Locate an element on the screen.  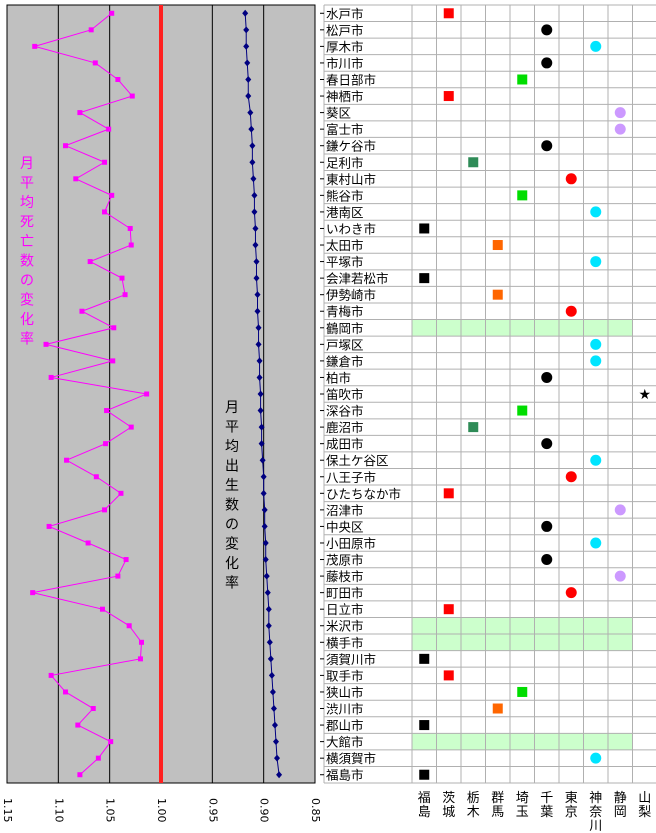
city-label: 郡山市 is located at coordinates (345, 725).